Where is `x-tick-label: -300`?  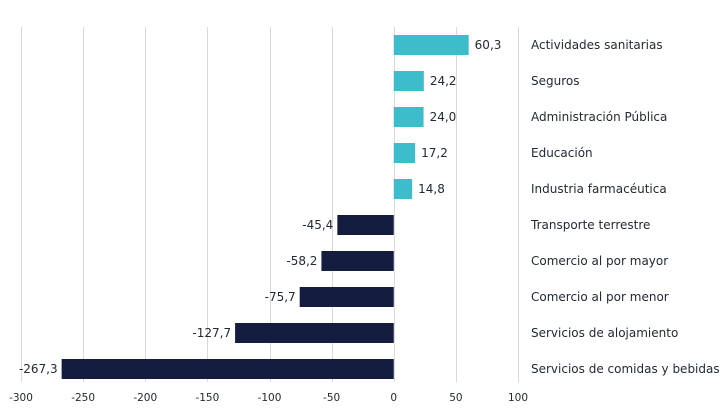
x-tick-label: -300 is located at coordinates (21, 398).